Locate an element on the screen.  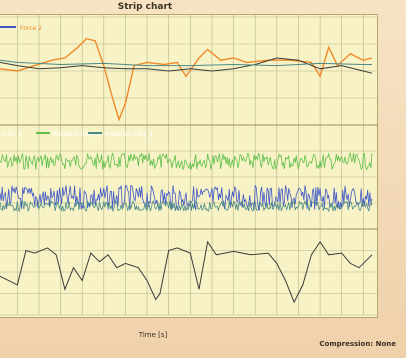
legend-label: Force 2 is located at coordinates (31, 28).